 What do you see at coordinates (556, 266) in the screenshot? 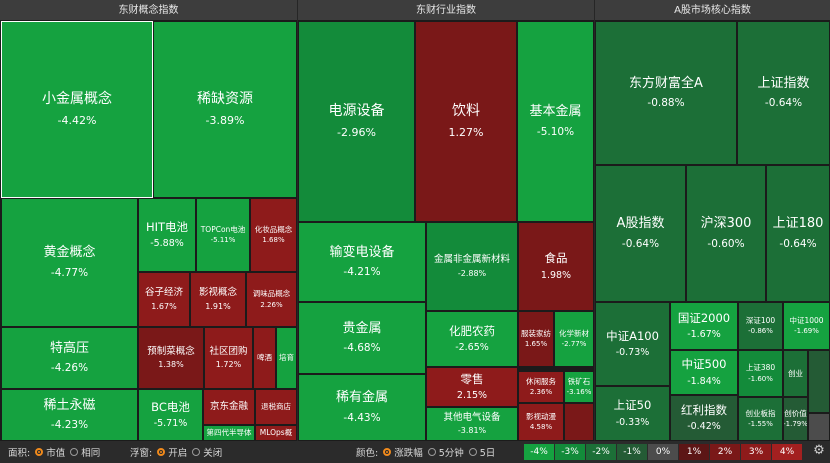
I see `treemap-tile: 食品 1.98%` at bounding box center [556, 266].